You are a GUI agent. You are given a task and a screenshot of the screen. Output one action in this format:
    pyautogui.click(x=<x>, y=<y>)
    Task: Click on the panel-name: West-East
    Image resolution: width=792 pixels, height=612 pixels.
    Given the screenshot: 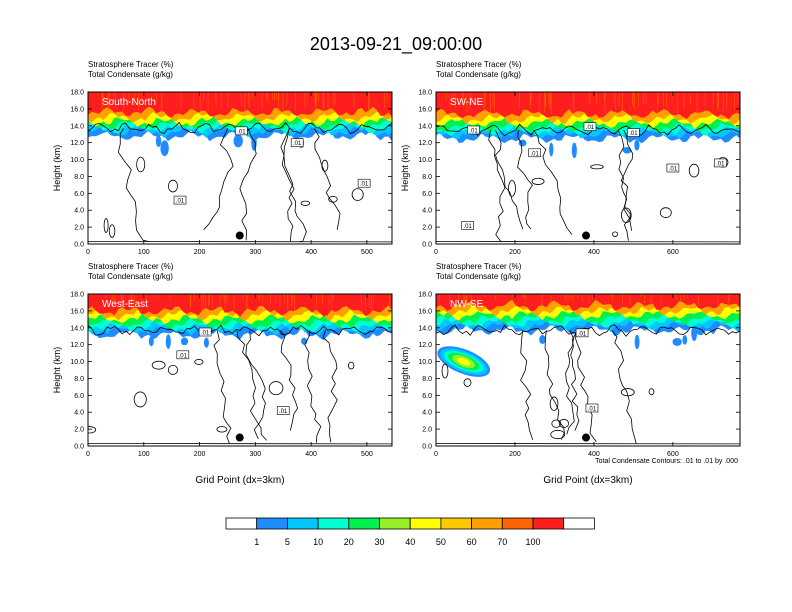 What is the action you would take?
    pyautogui.click(x=125, y=304)
    